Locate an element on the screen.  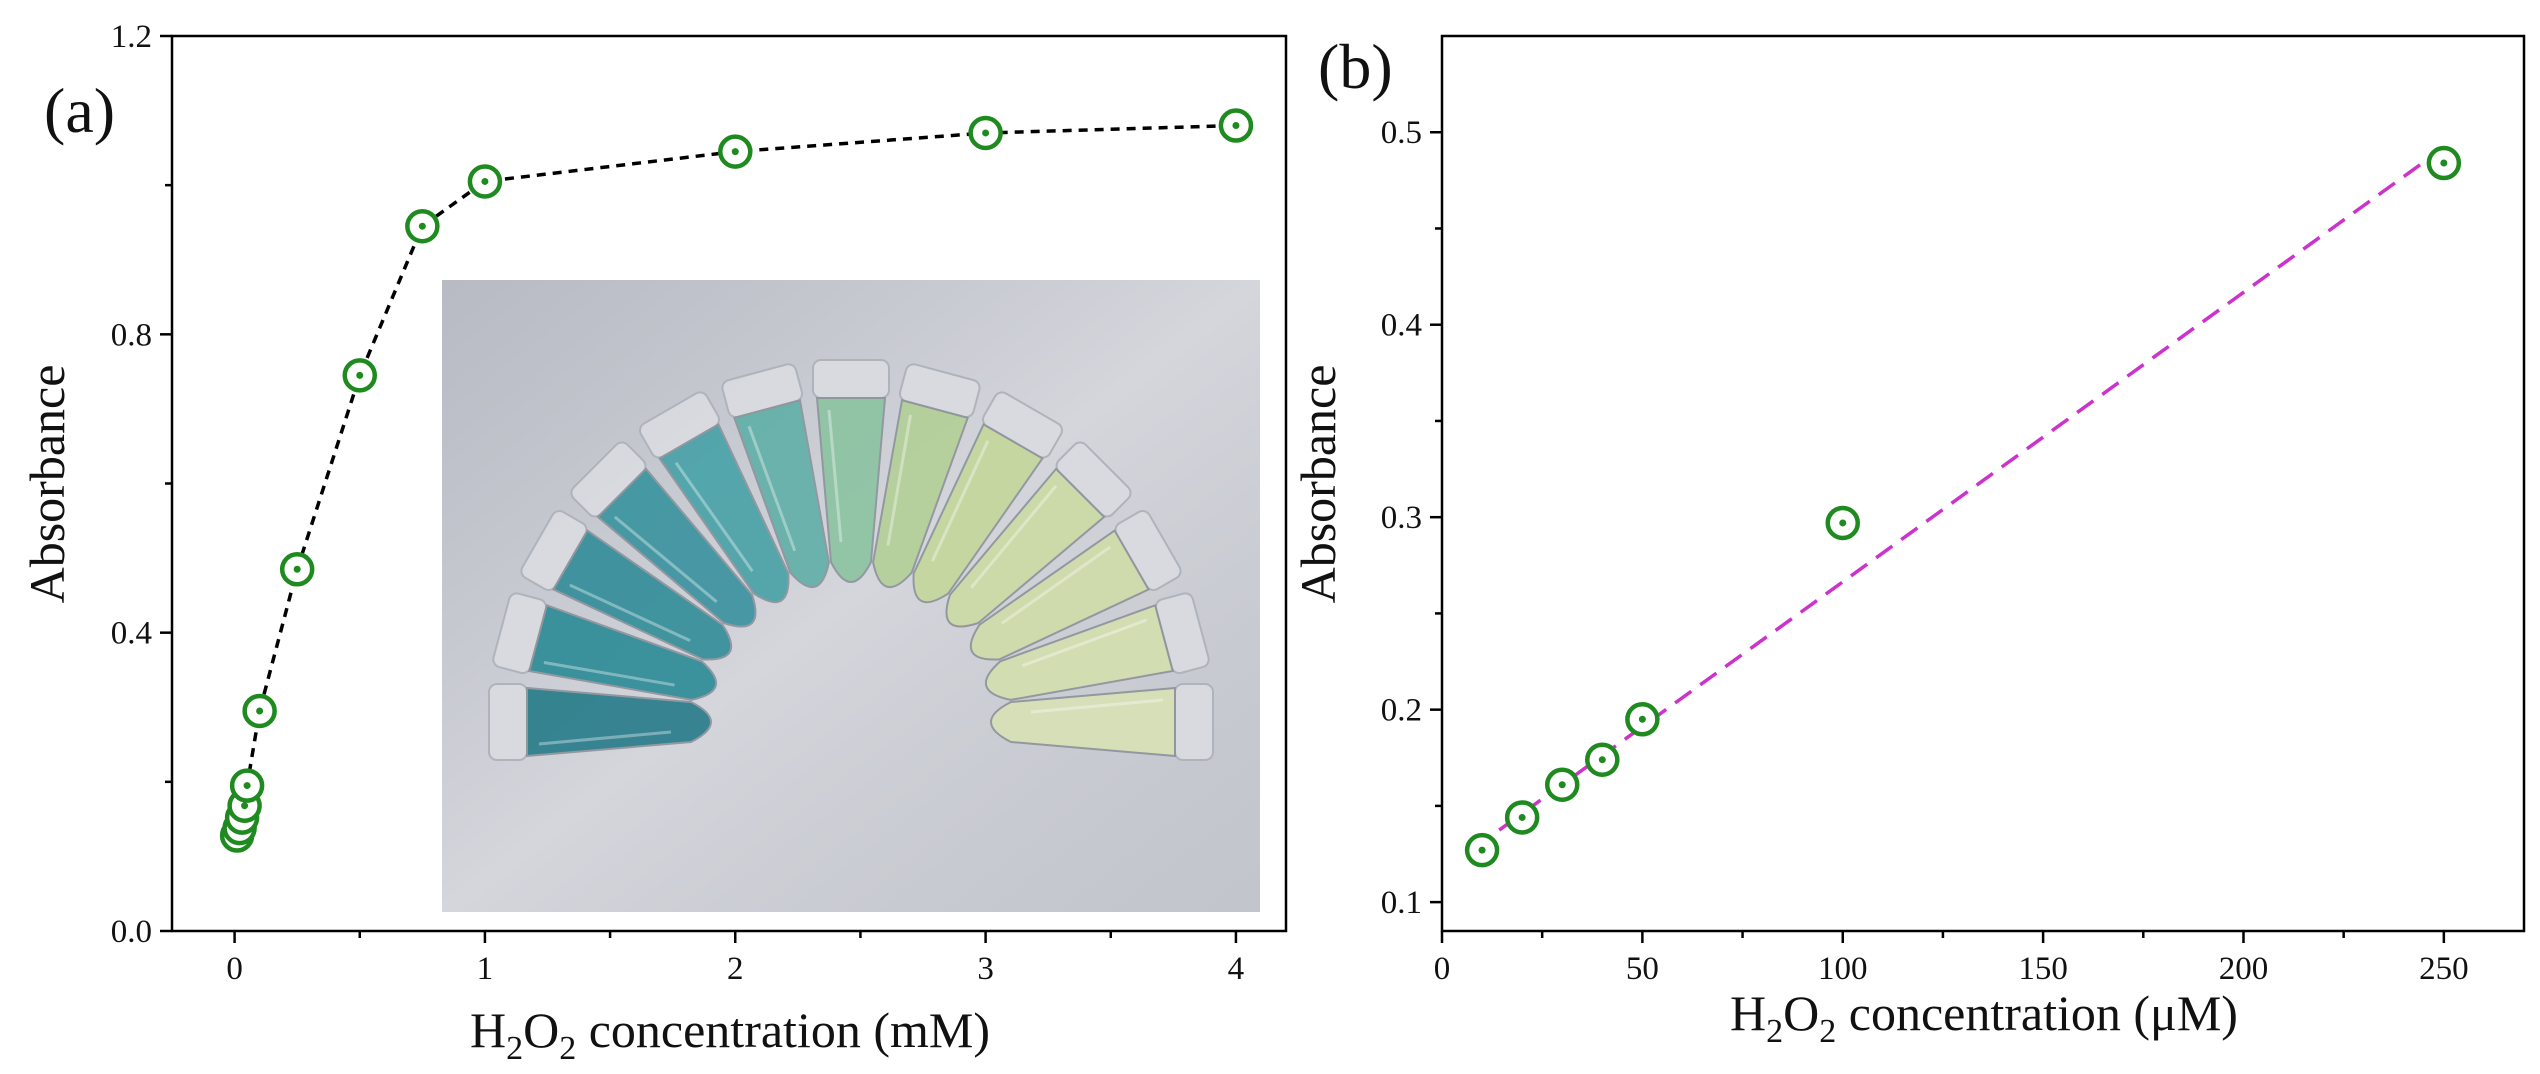
panel-b-y-axis-title: Absorbance is located at coordinates (1318, 484).